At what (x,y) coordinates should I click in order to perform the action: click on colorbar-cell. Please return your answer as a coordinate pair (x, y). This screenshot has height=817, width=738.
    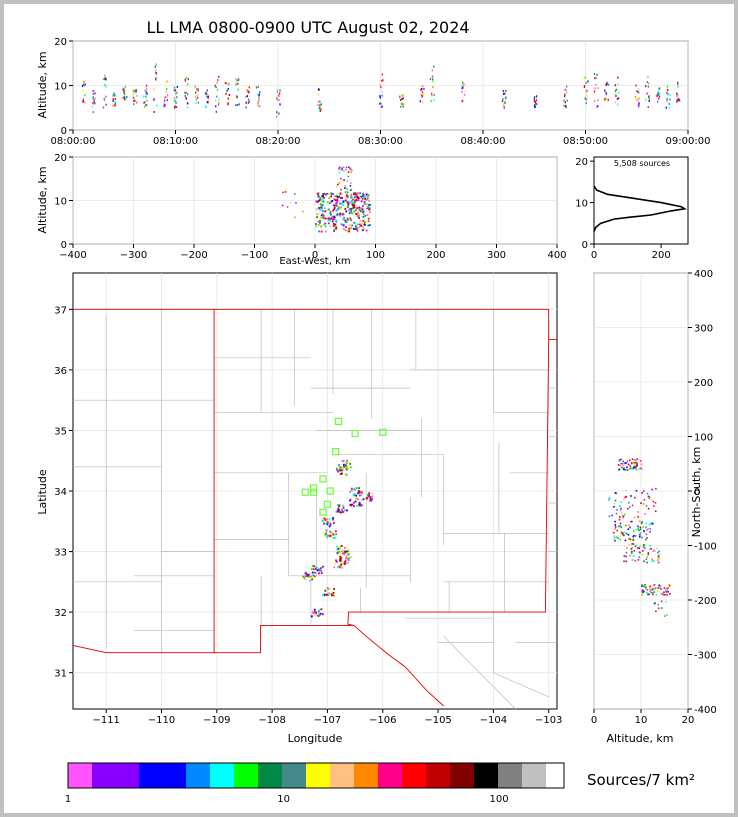
    Looking at the image, I should click on (342, 775).